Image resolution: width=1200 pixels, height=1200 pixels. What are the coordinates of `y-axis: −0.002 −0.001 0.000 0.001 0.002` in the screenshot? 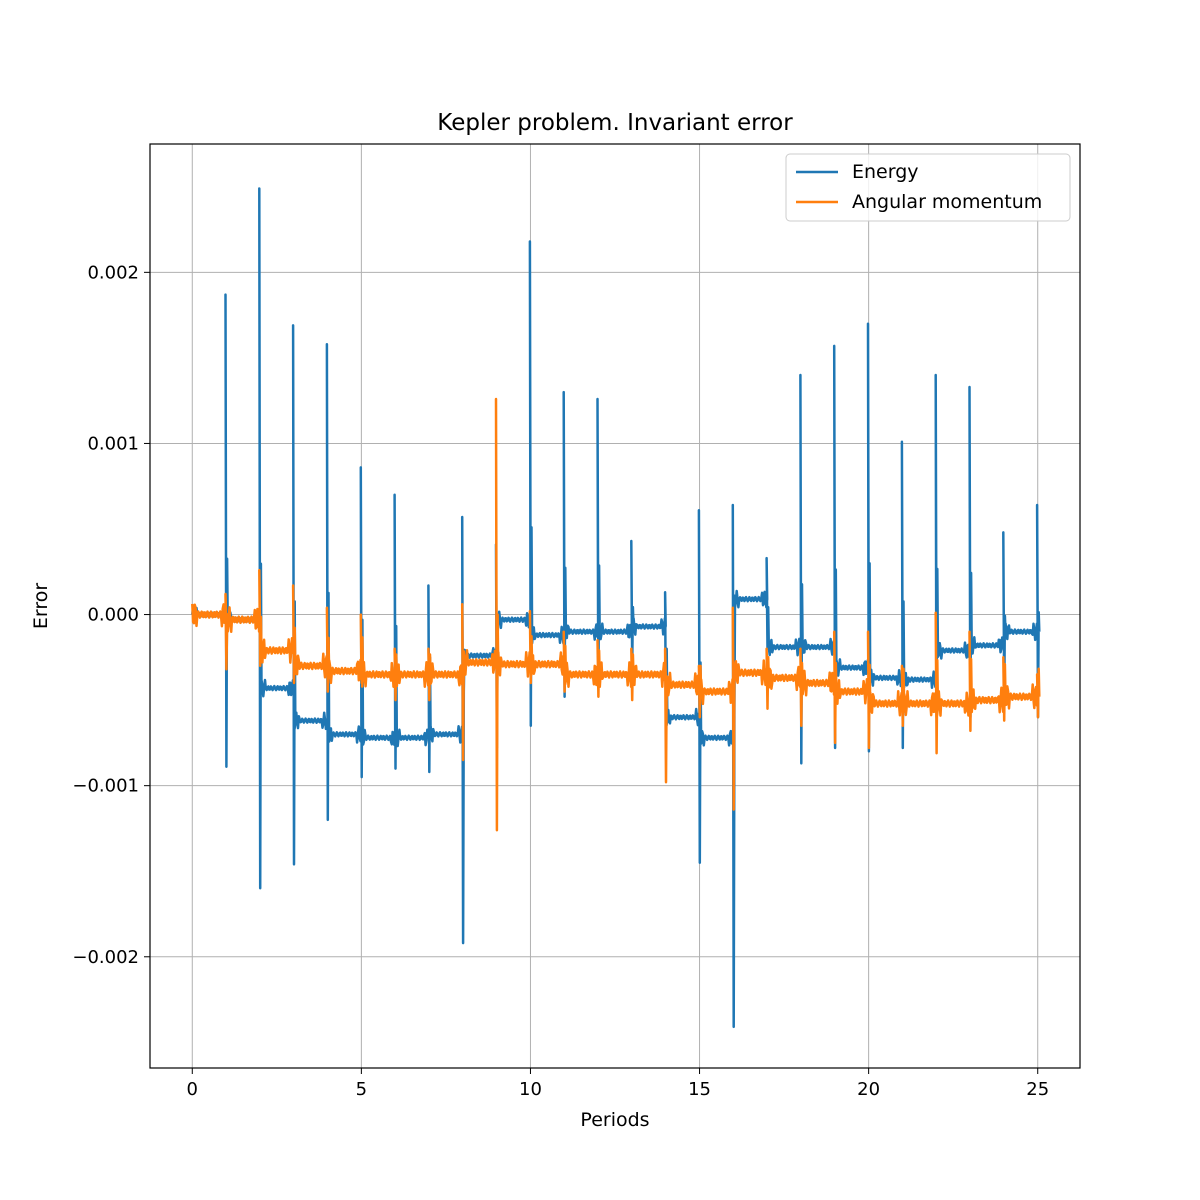 It's located at (111, 615).